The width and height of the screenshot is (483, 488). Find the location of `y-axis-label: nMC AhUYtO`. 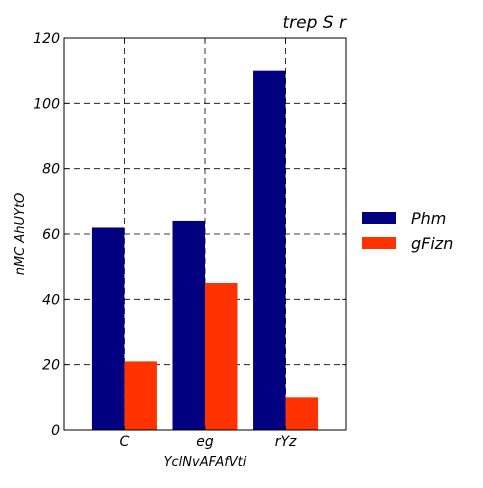

y-axis-label: nMC AhUYtO is located at coordinates (20, 234).